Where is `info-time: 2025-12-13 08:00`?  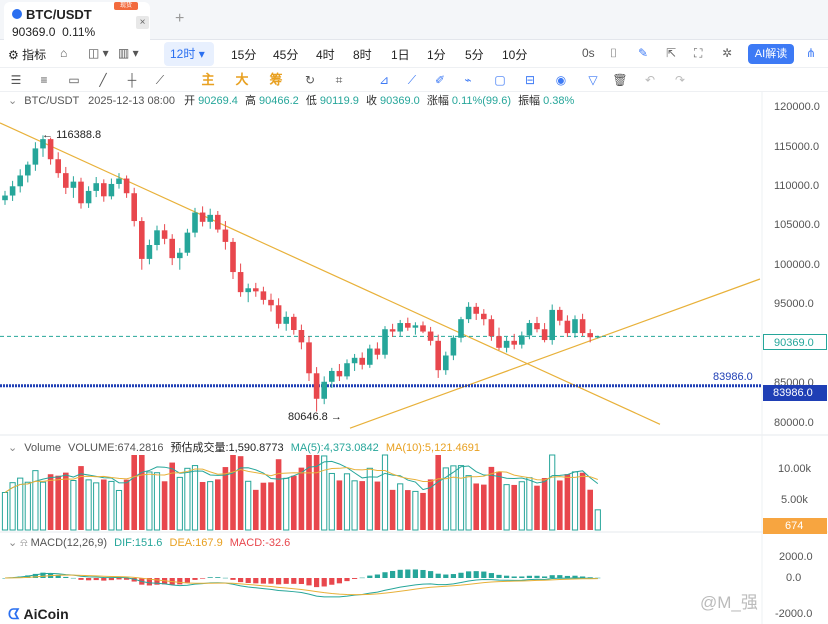 info-time: 2025-12-13 08:00 is located at coordinates (132, 101).